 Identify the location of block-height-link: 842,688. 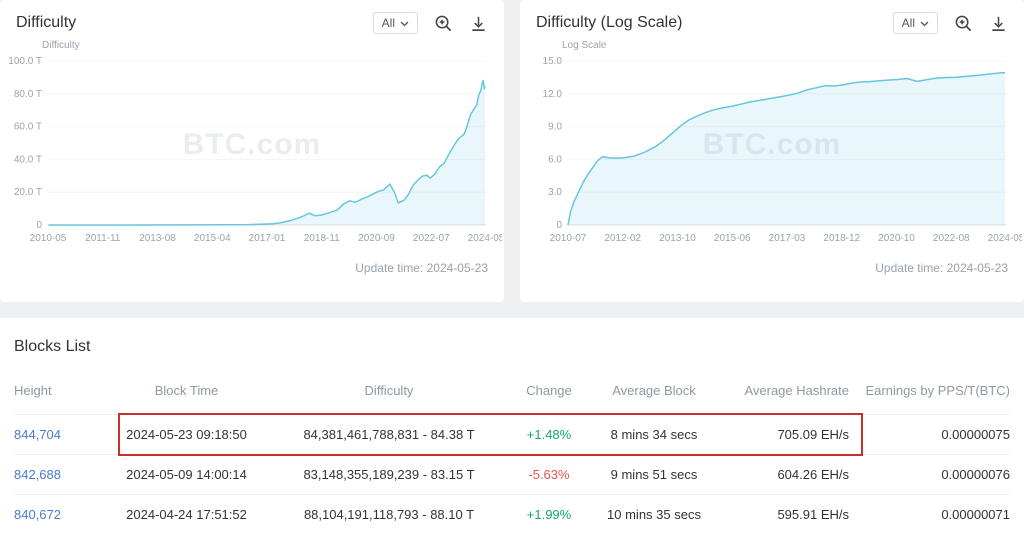
(37, 474).